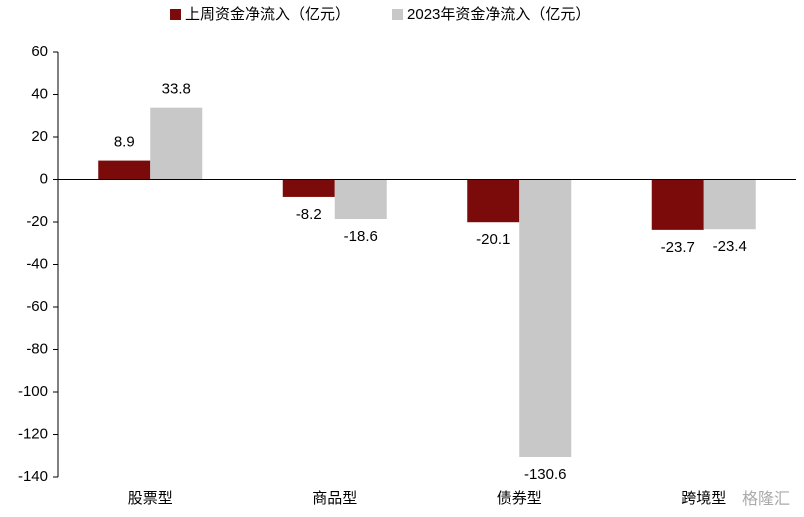  Describe the element at coordinates (730, 246) in the screenshot. I see `value-label: -23.4` at that location.